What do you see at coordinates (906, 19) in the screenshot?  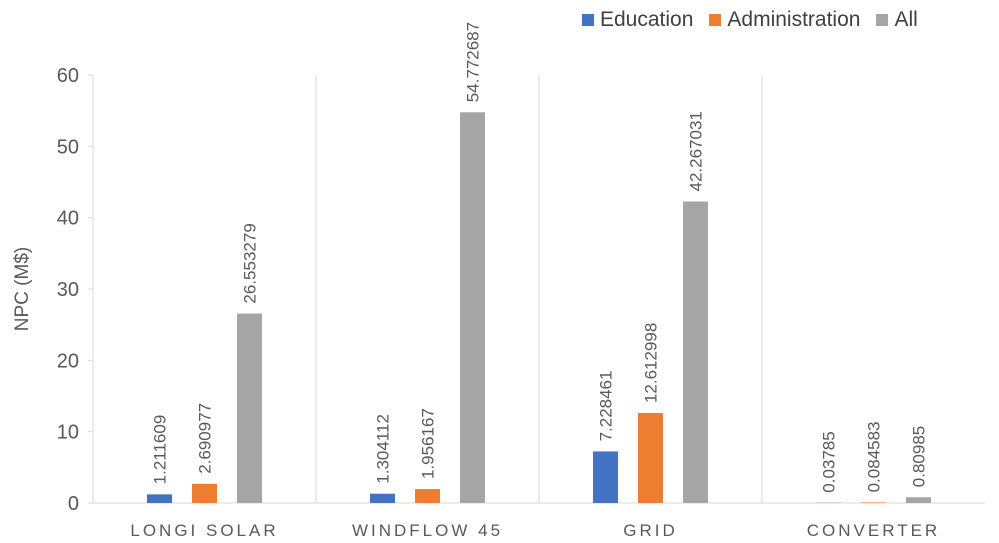 I see `legend-label-all: All` at bounding box center [906, 19].